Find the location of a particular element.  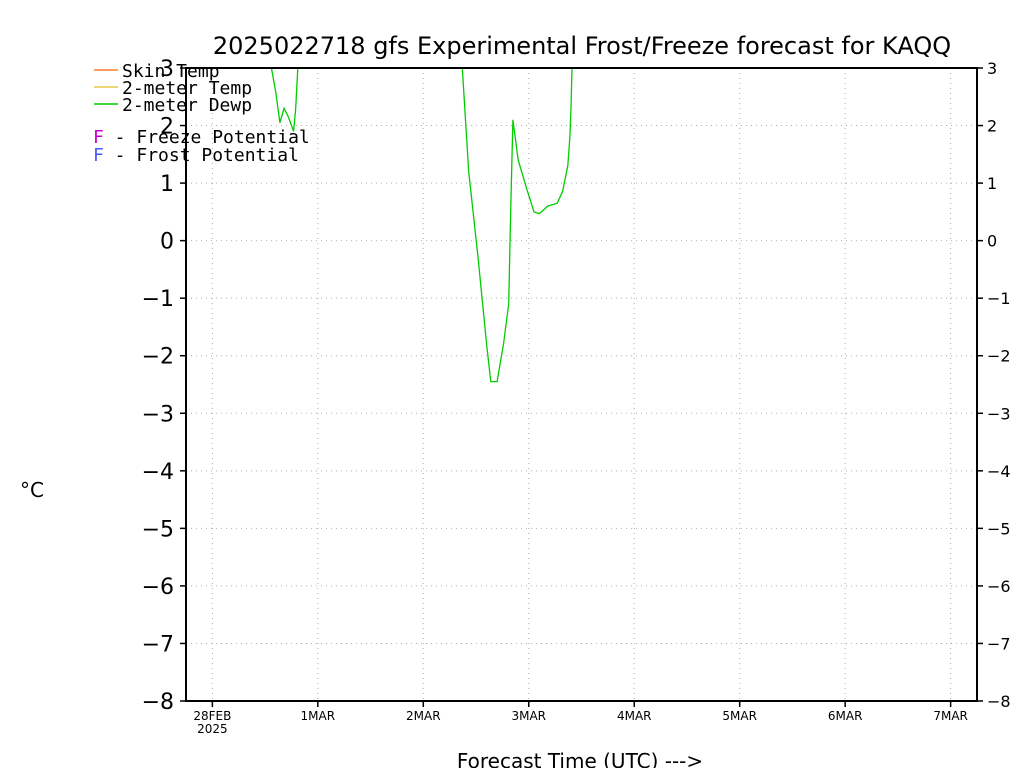

legend-entry: Skin Temp is located at coordinates (171, 71).